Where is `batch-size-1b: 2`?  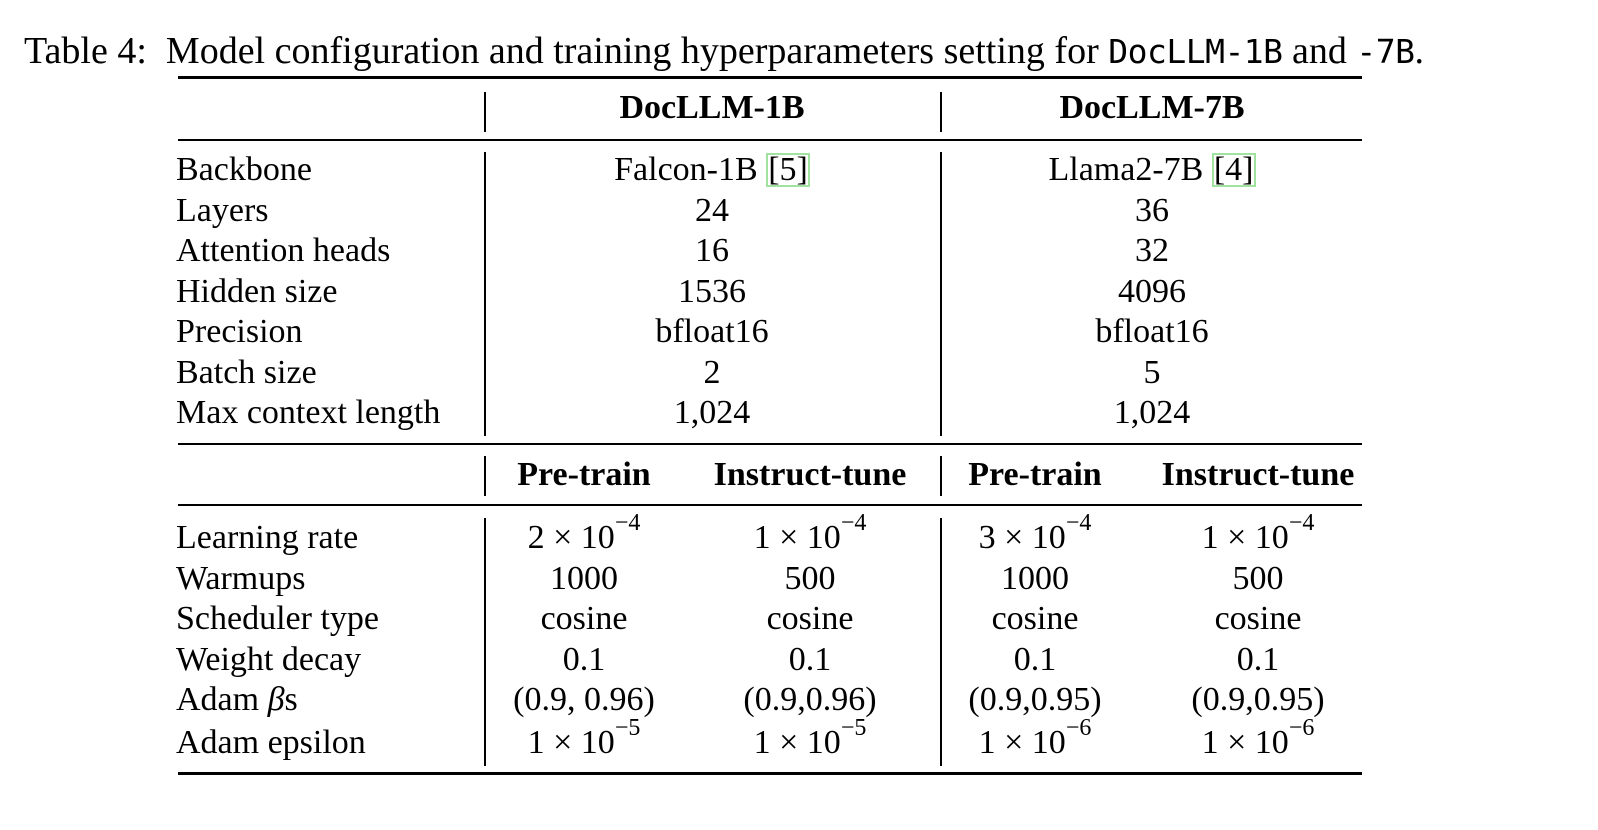 batch-size-1b: 2 is located at coordinates (712, 372).